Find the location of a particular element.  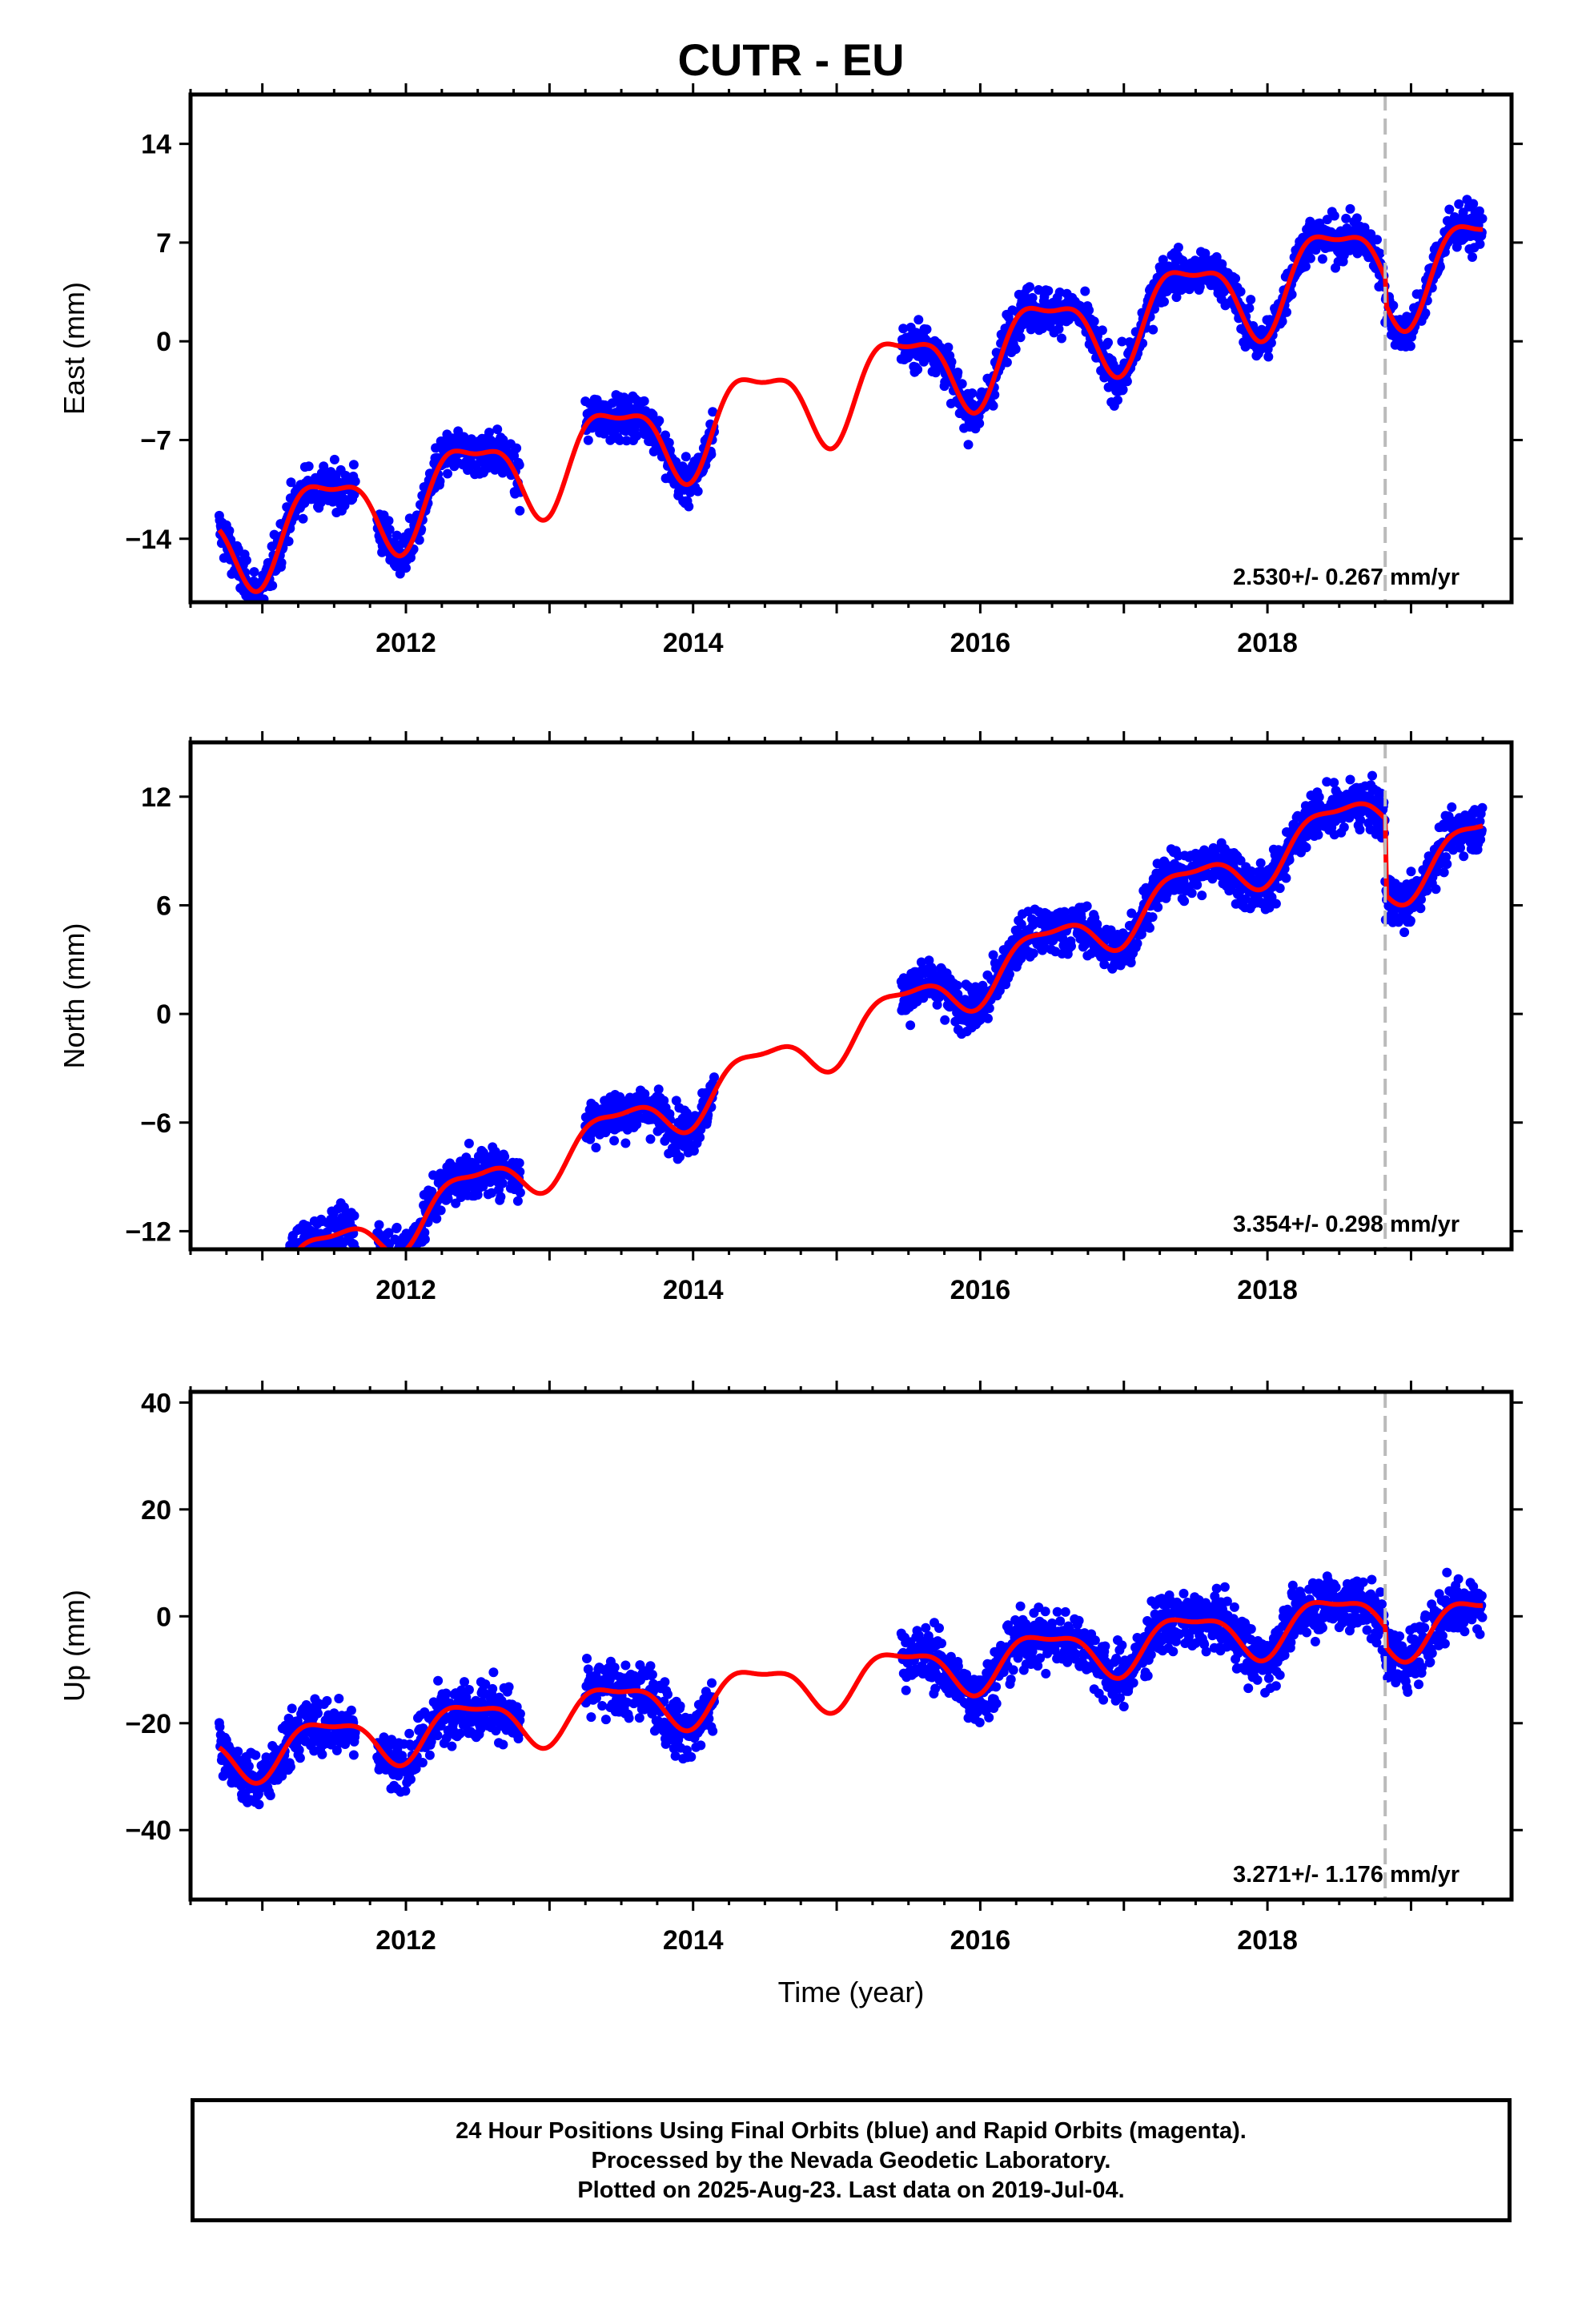

y-tick-label: −14 is located at coordinates (148, 540).